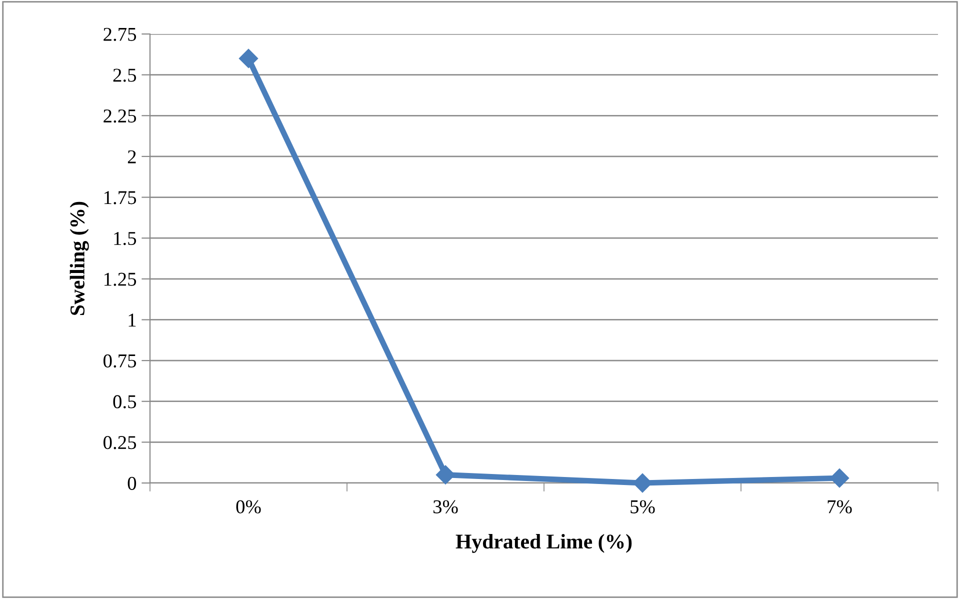 The width and height of the screenshot is (960, 599). Describe the element at coordinates (248, 58) in the screenshot. I see `point` at that location.